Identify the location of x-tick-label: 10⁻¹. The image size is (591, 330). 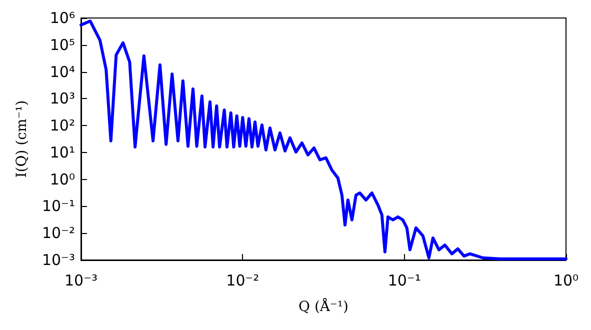
(404, 281).